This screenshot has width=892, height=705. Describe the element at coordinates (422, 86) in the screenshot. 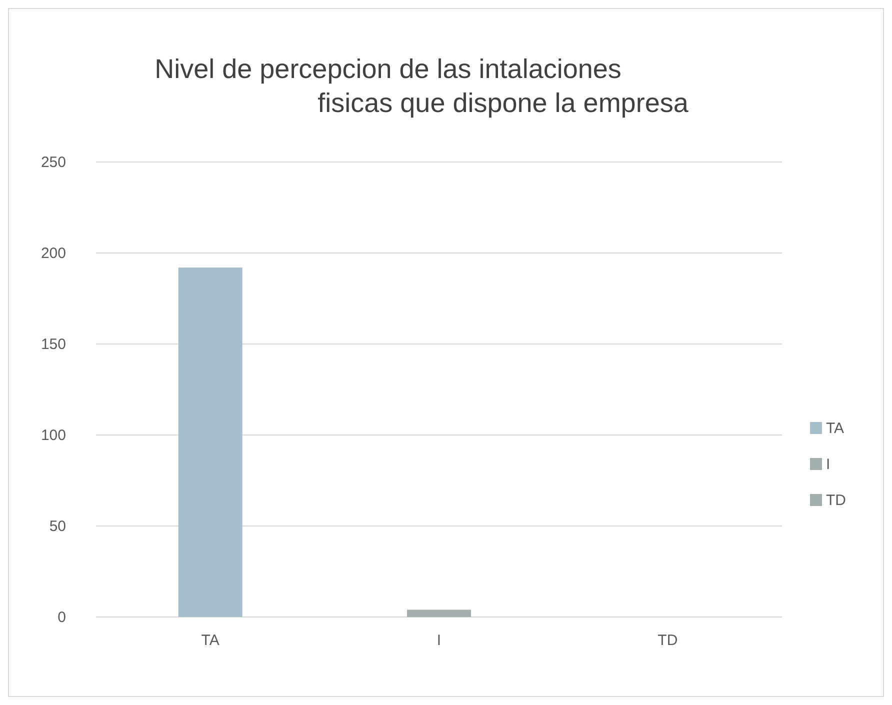

I see `chart-title: Nivel de percepcion de las intalaciones fisicas que dispone la empresa` at that location.